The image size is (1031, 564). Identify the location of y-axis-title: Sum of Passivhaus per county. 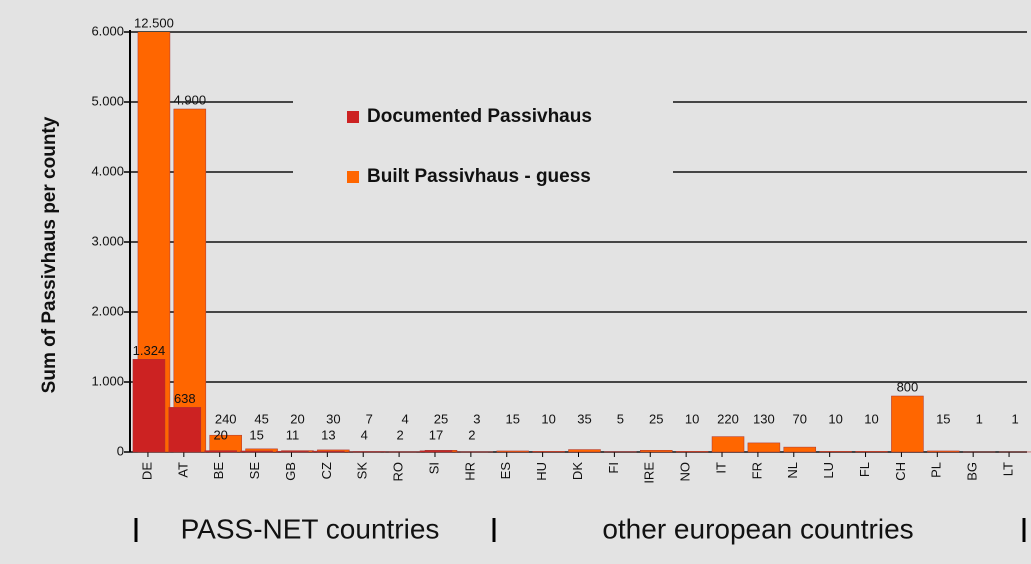
(49, 254).